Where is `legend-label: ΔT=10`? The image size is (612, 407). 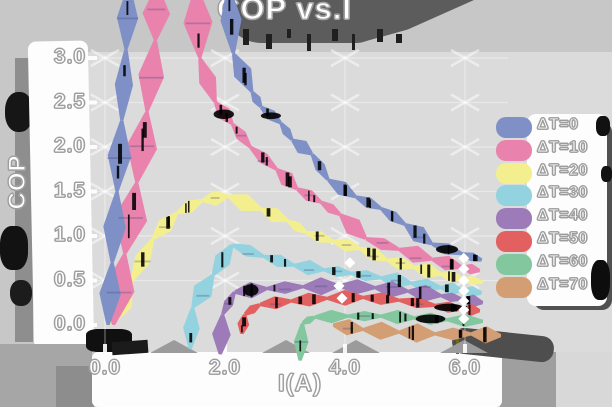 legend-label: ΔT=10 is located at coordinates (562, 147).